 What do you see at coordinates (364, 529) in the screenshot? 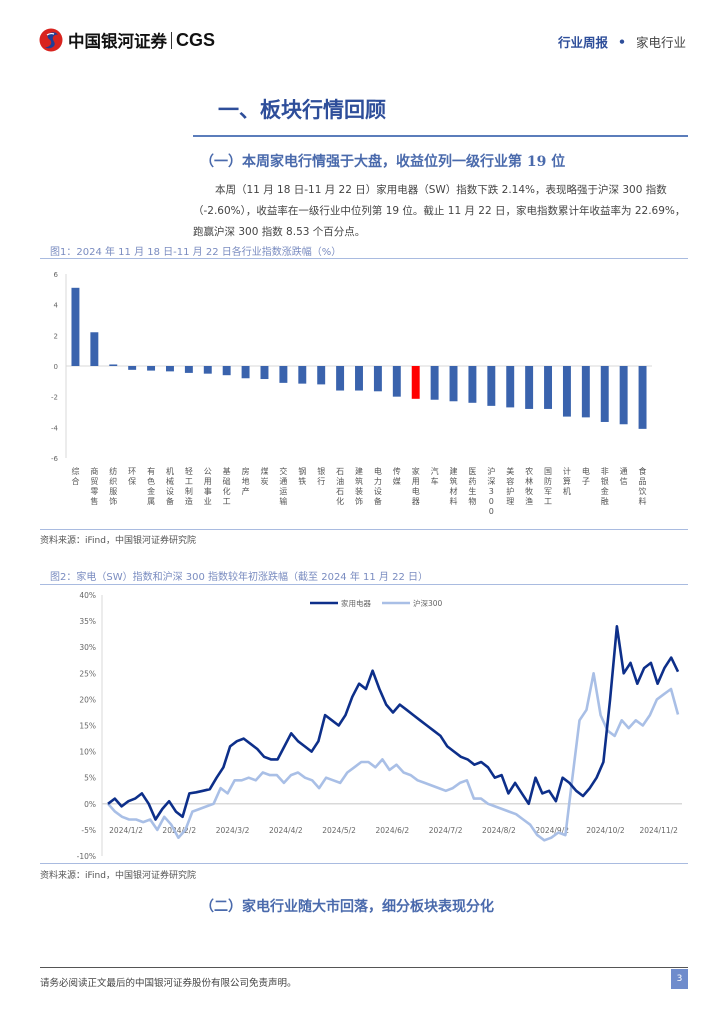
I see `figure1-bottom-rule` at bounding box center [364, 529].